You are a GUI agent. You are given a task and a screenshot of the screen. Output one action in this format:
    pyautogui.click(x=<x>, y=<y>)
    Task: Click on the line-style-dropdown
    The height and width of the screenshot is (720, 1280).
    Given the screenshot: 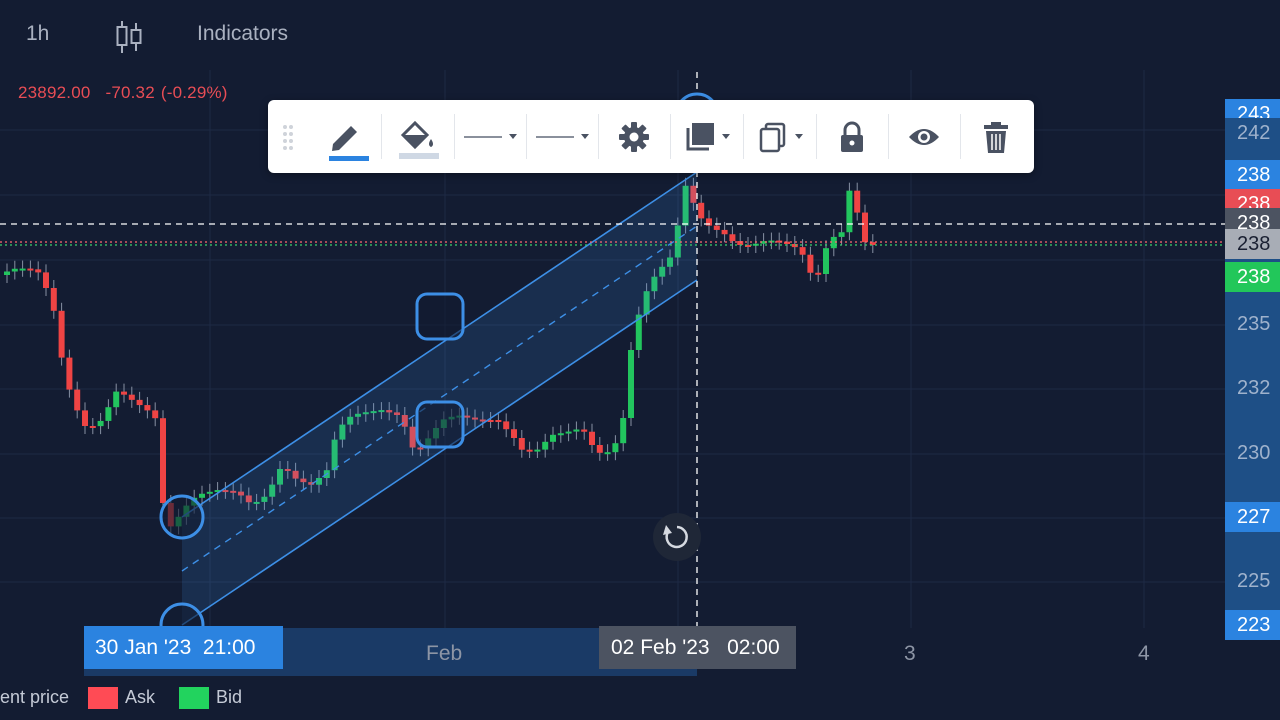 What is the action you would take?
    pyautogui.click(x=490, y=136)
    